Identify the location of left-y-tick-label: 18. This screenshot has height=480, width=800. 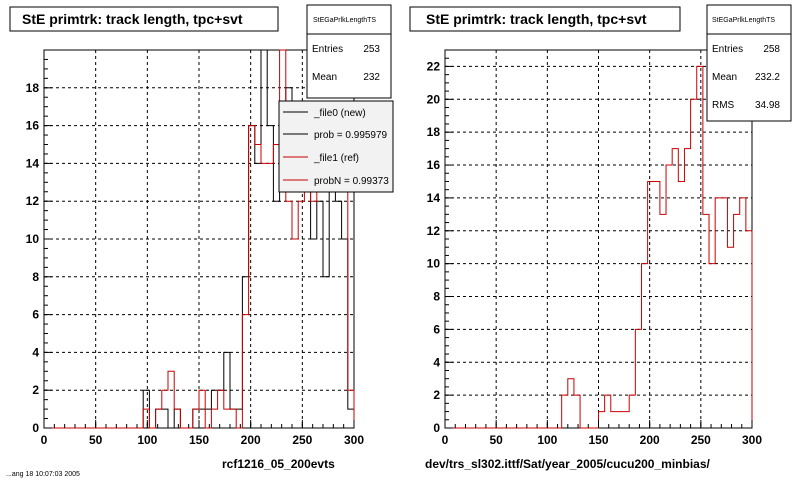
(33, 88).